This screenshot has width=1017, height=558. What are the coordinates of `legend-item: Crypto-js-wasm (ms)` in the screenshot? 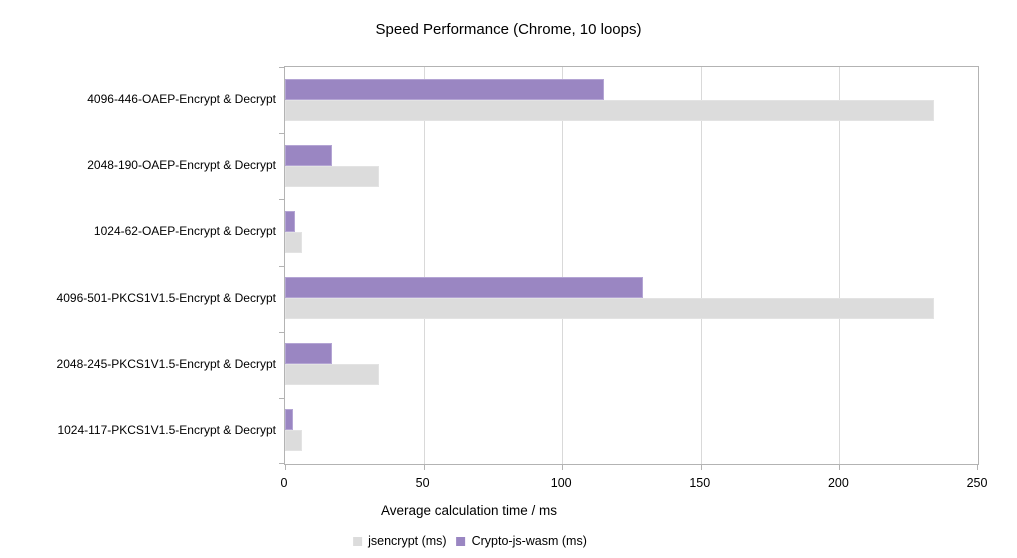 It's located at (521, 541).